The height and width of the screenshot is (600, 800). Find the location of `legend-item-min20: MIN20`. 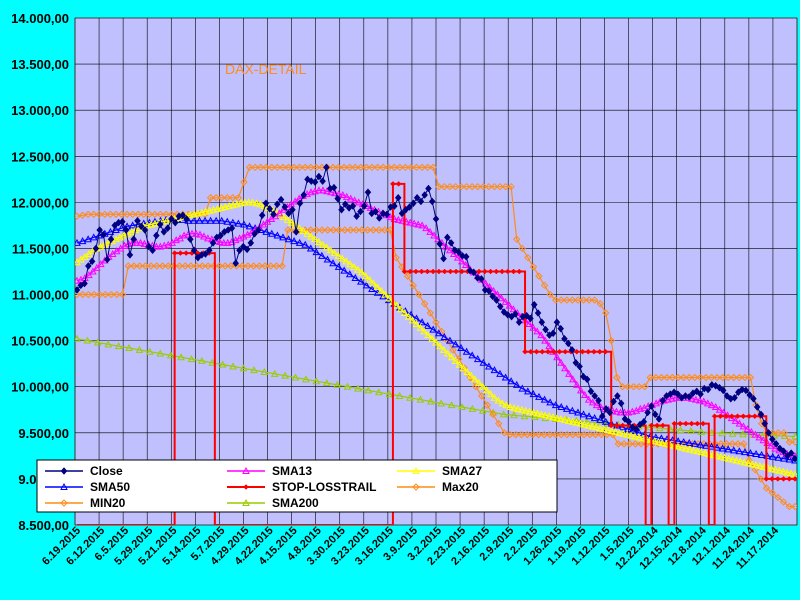

legend-item-min20: MIN20 is located at coordinates (85, 503).